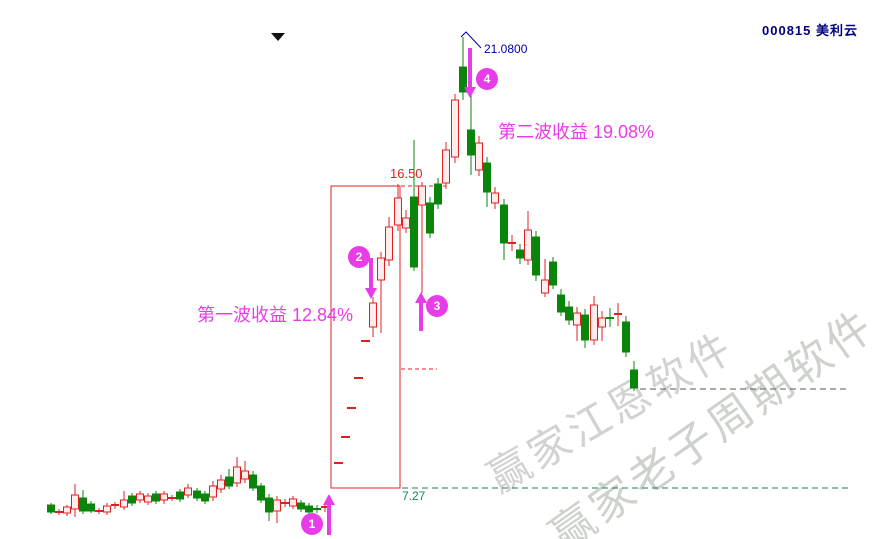 The width and height of the screenshot is (882, 539). I want to click on wave2-gain-label: 第二波收益 19.08%, so click(576, 132).